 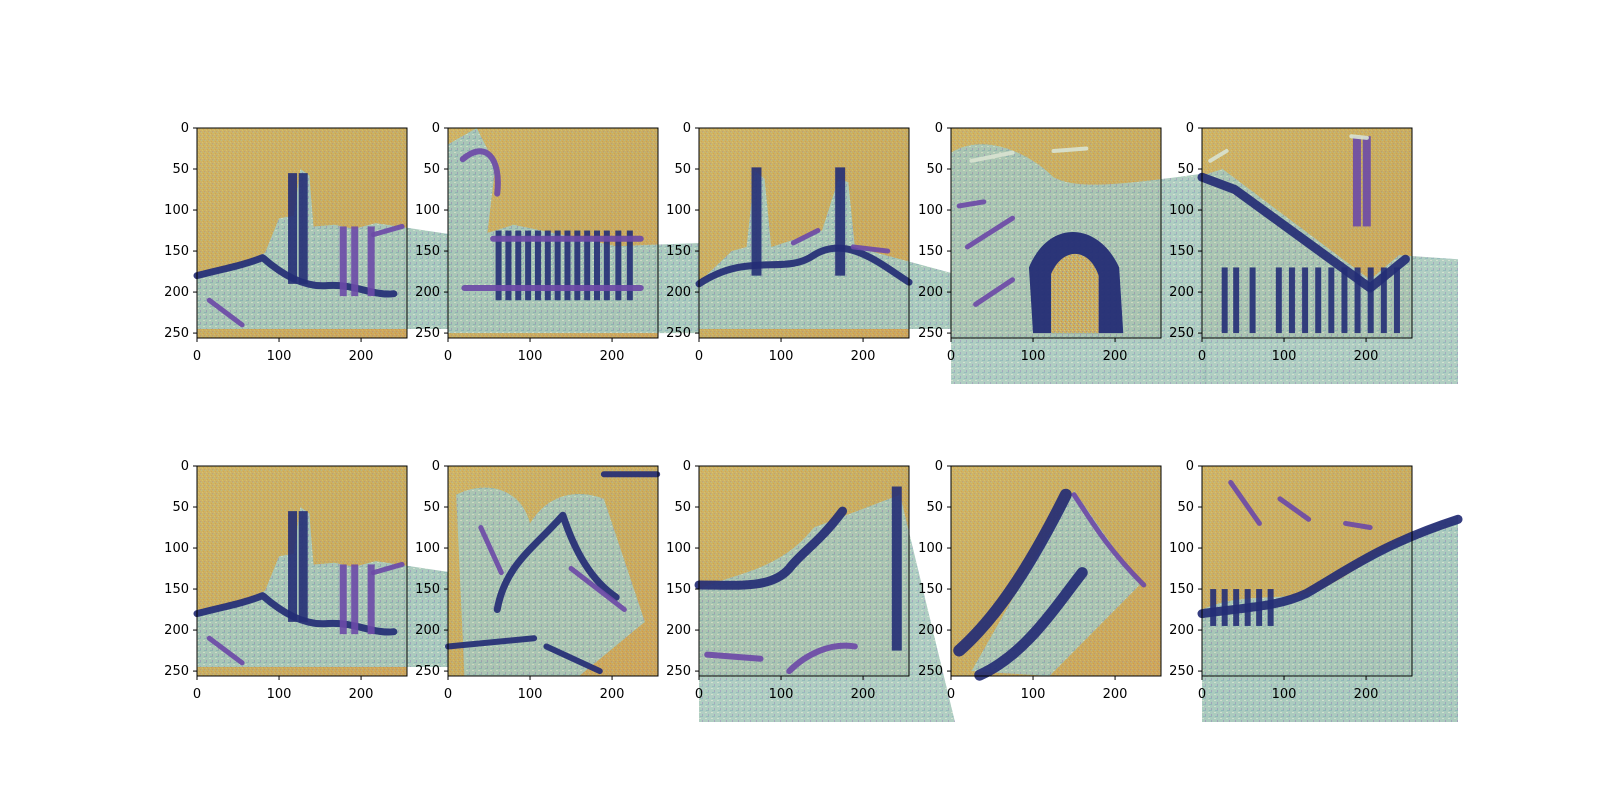 I want to click on stripe-strokes, so click(x=551, y=219).